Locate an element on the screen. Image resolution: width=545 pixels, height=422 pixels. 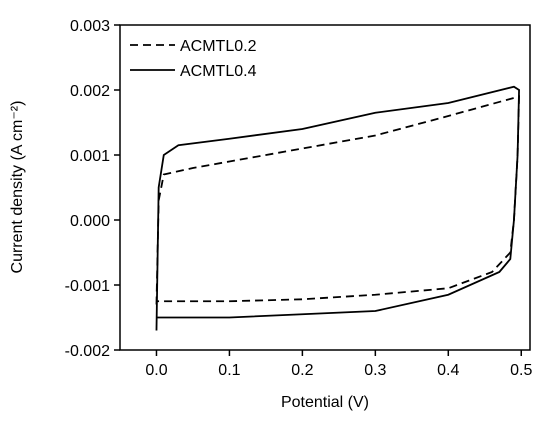
x-axis-label: Potential (V) is located at coordinates (325, 402).